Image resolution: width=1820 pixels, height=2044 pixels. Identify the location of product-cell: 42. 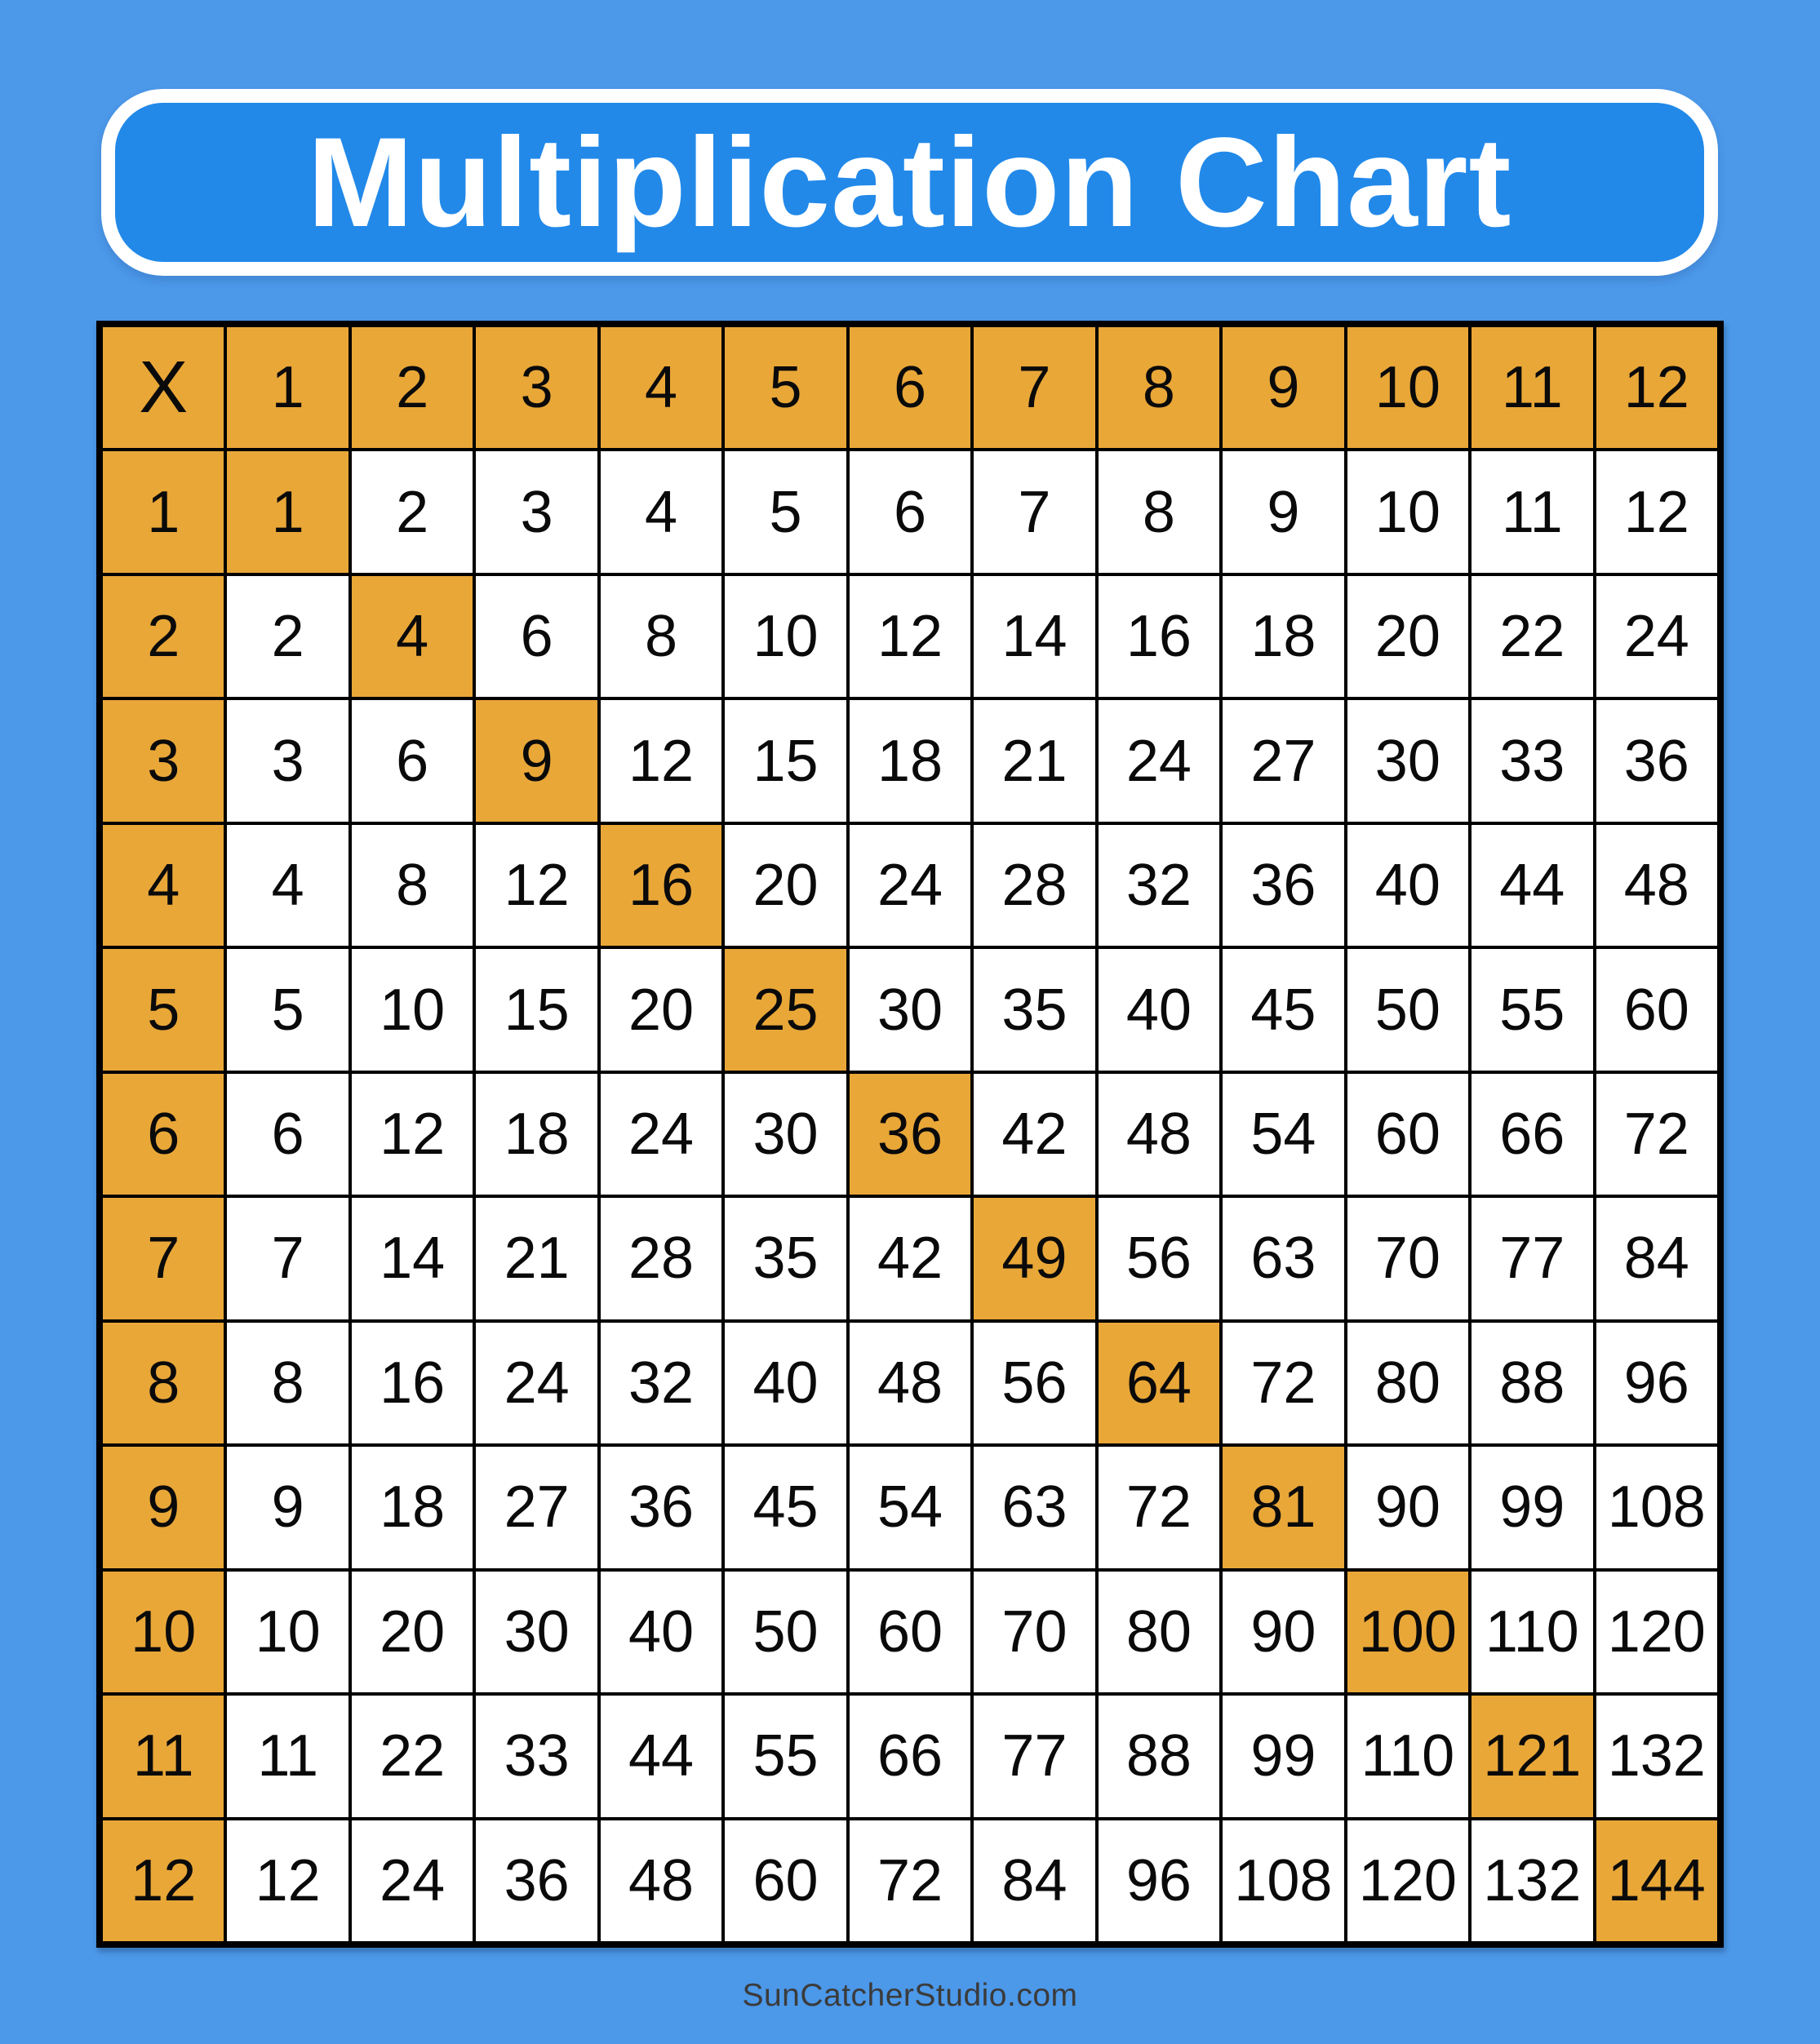
(1034, 1134).